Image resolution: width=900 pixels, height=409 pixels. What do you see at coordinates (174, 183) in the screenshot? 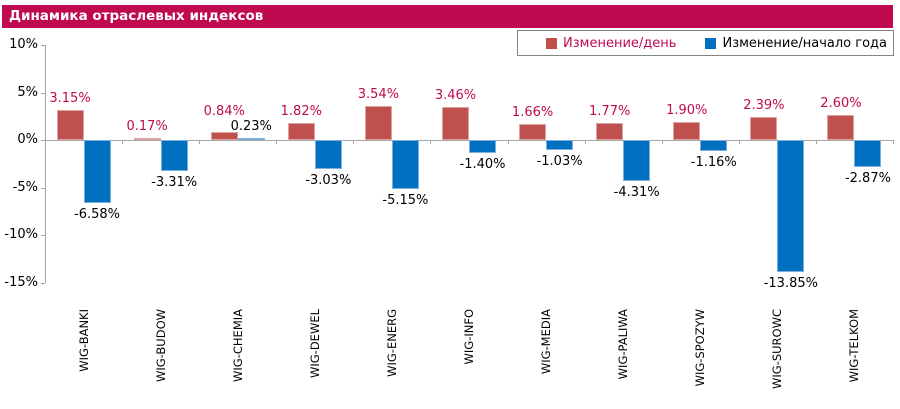
I see `bar-label-ytd: -3.31%` at bounding box center [174, 183].